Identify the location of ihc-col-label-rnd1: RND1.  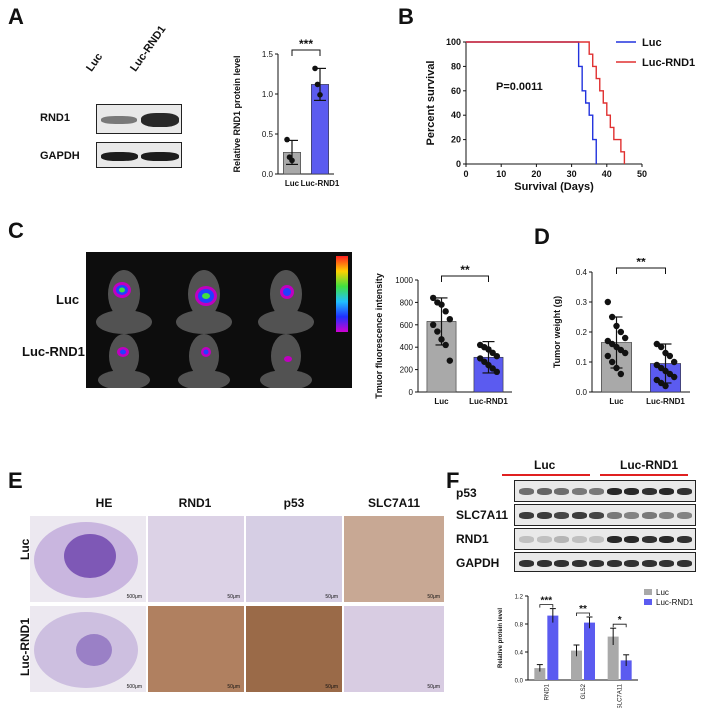
(195, 503).